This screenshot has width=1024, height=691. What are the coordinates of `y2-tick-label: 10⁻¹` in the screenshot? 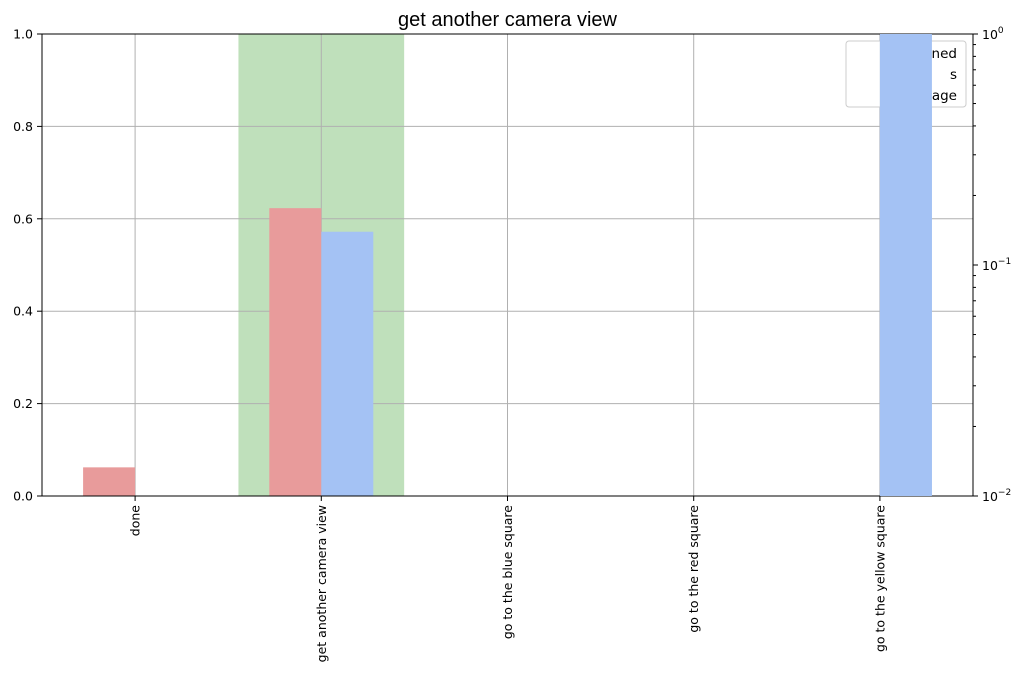 It's located at (996, 265).